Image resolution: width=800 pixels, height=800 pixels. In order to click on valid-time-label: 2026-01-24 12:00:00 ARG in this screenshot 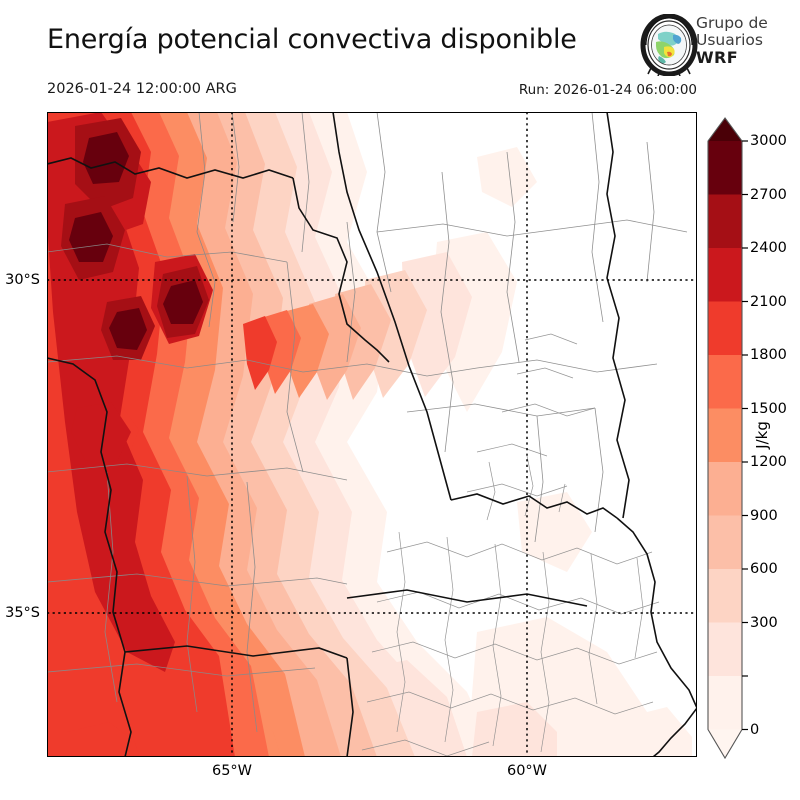, I will do `click(142, 89)`.